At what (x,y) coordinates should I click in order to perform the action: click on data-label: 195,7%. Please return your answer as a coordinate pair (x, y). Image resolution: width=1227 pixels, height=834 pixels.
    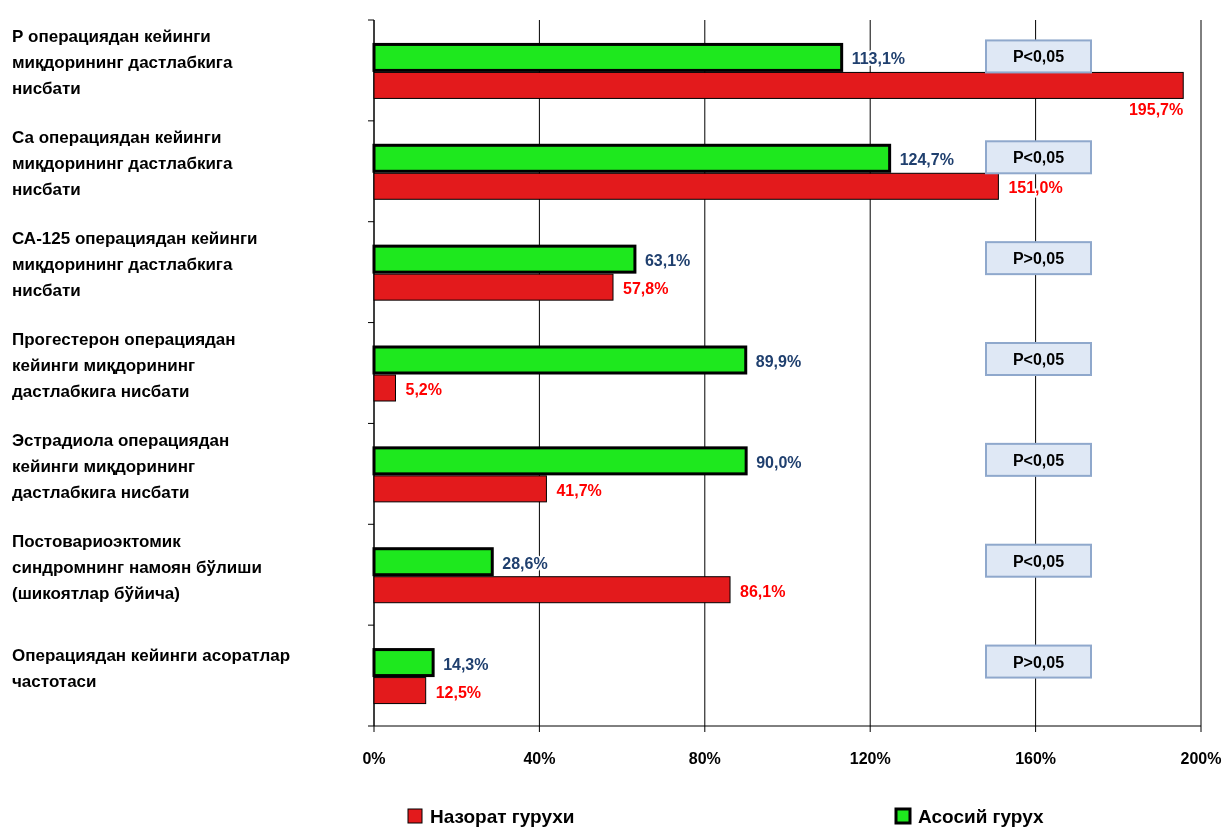
    Looking at the image, I should click on (1156, 110).